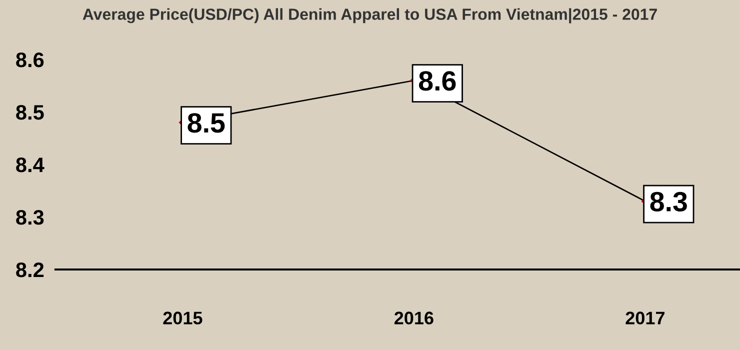 The height and width of the screenshot is (350, 740). Describe the element at coordinates (30, 112) in the screenshot. I see `y-tick-label: 8.5` at that location.